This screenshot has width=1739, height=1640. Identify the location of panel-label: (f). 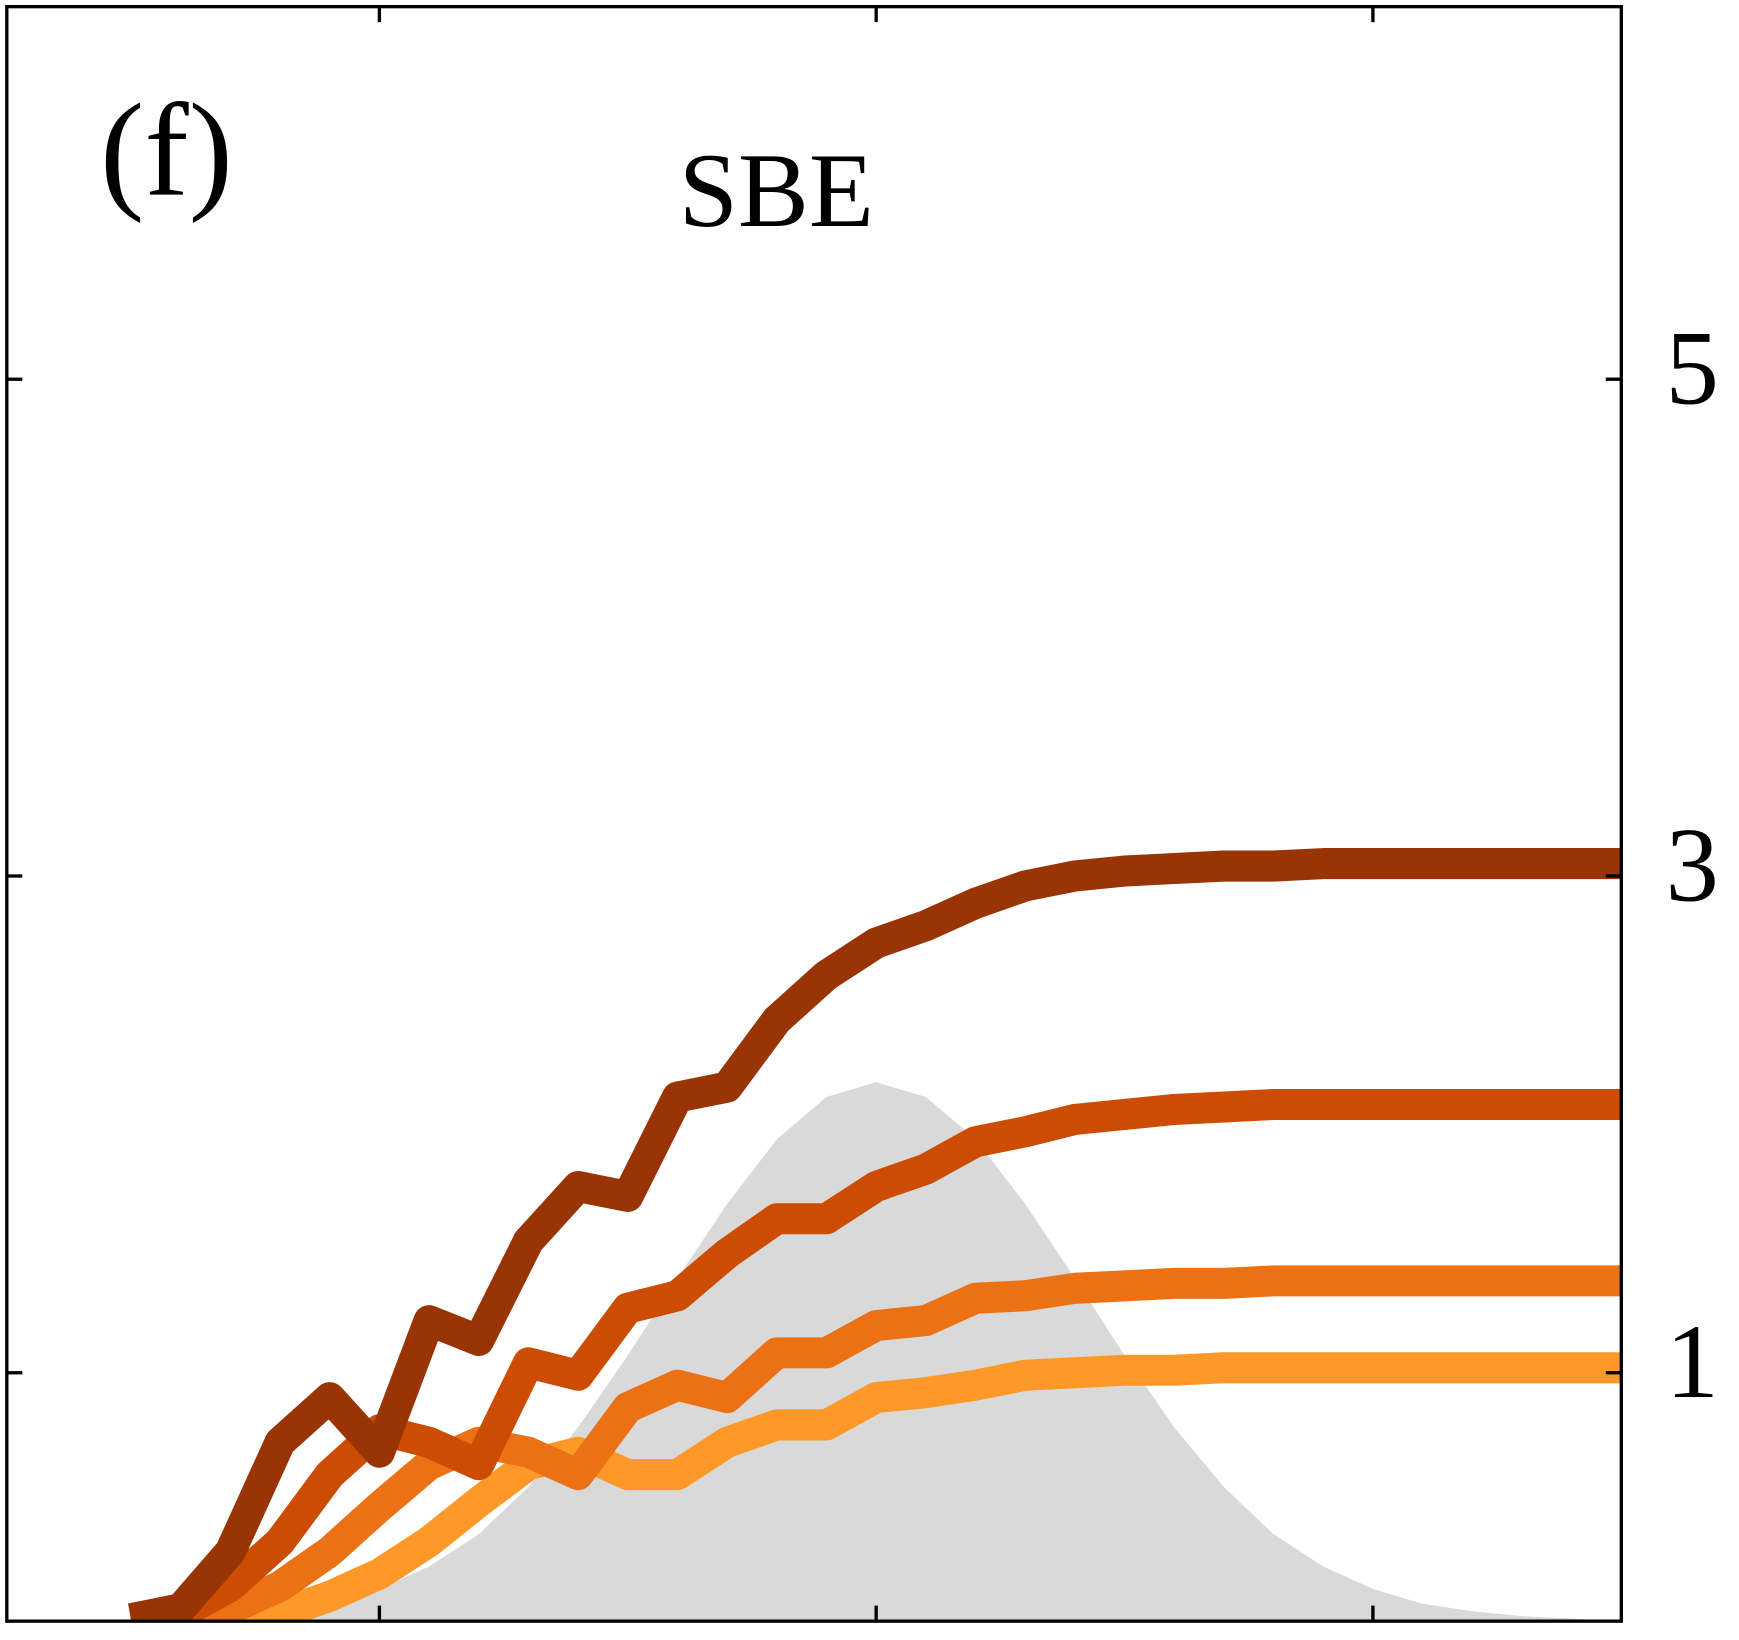
(166, 150).